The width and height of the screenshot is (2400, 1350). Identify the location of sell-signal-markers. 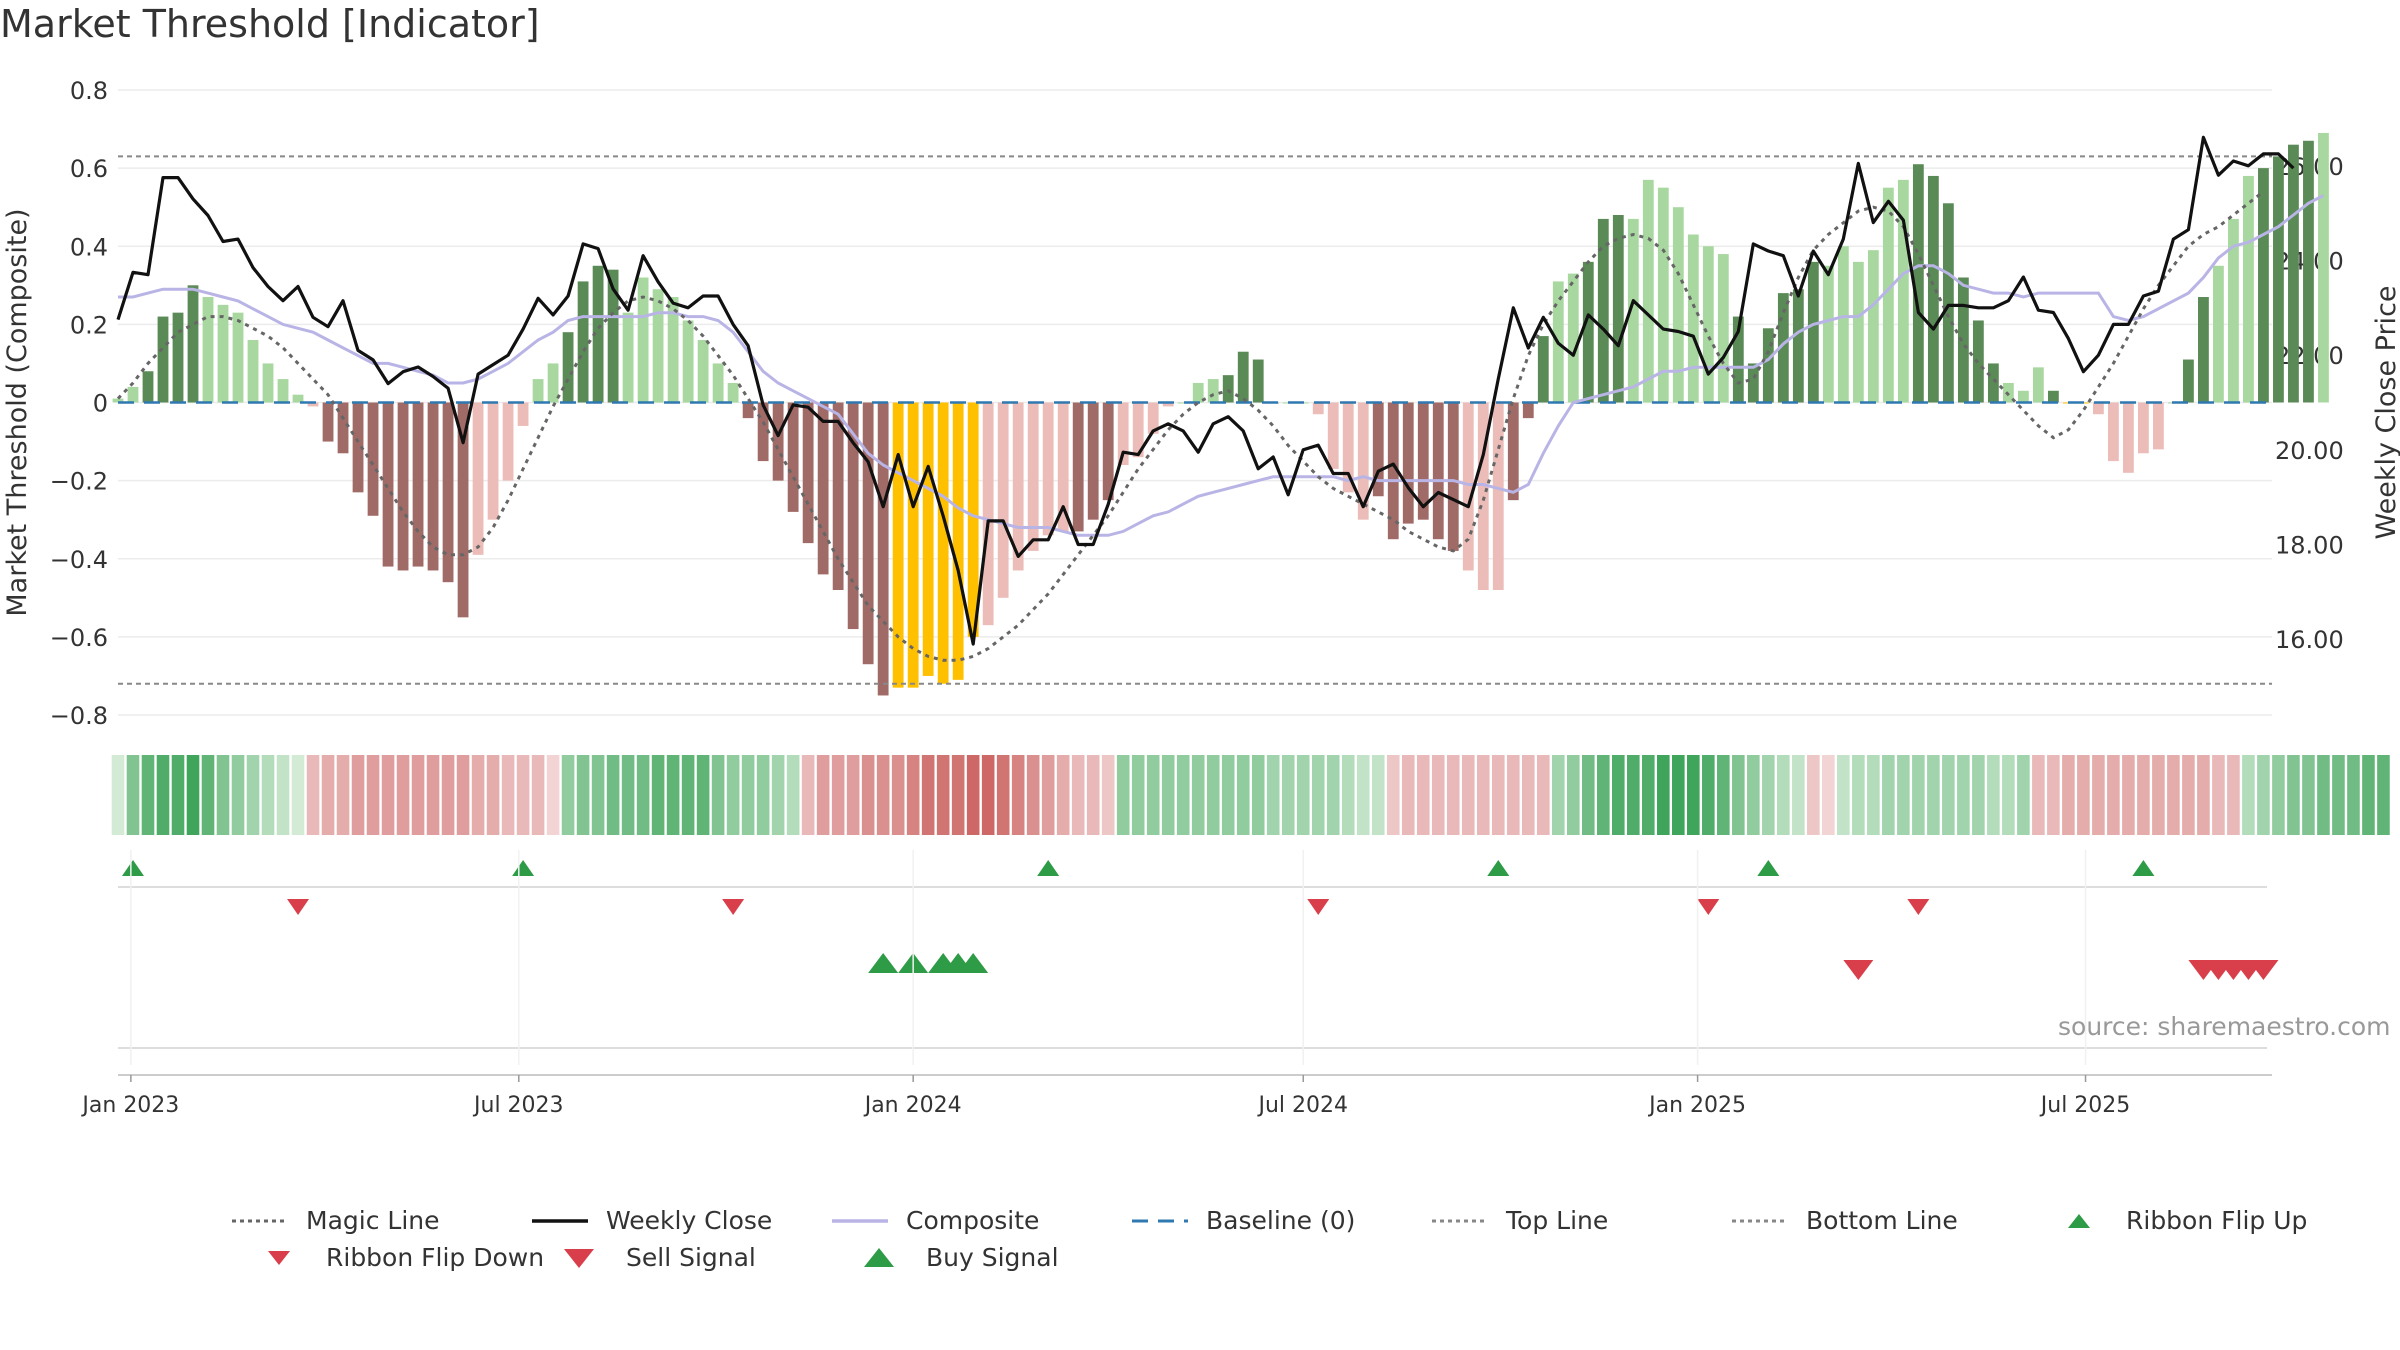
(2061, 970).